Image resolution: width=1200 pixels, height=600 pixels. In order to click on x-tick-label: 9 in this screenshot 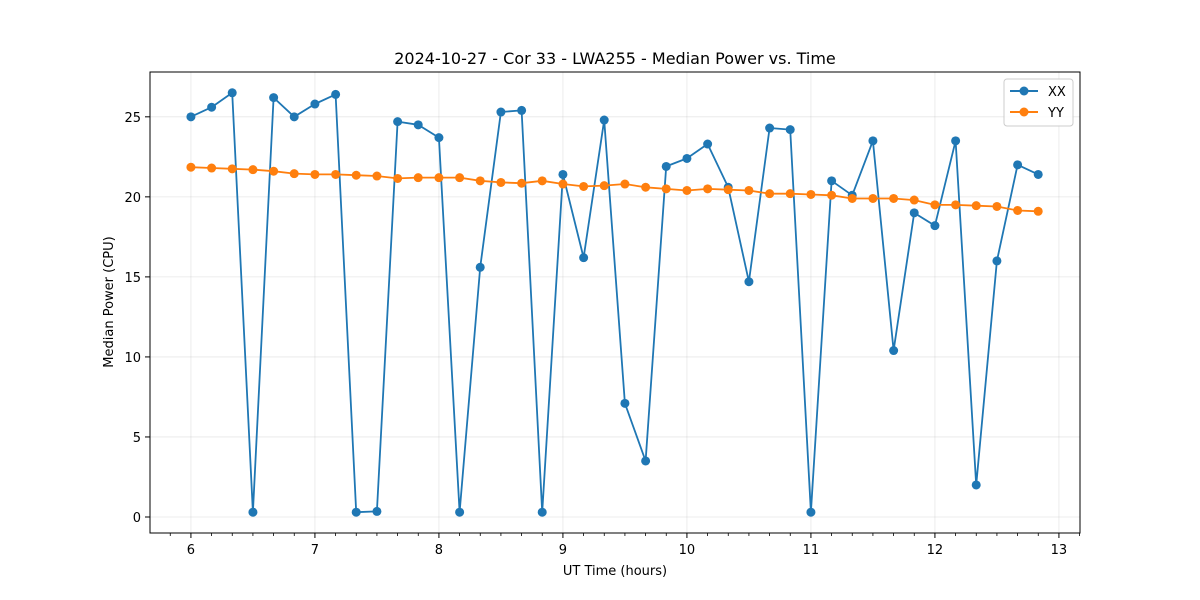, I will do `click(563, 550)`.